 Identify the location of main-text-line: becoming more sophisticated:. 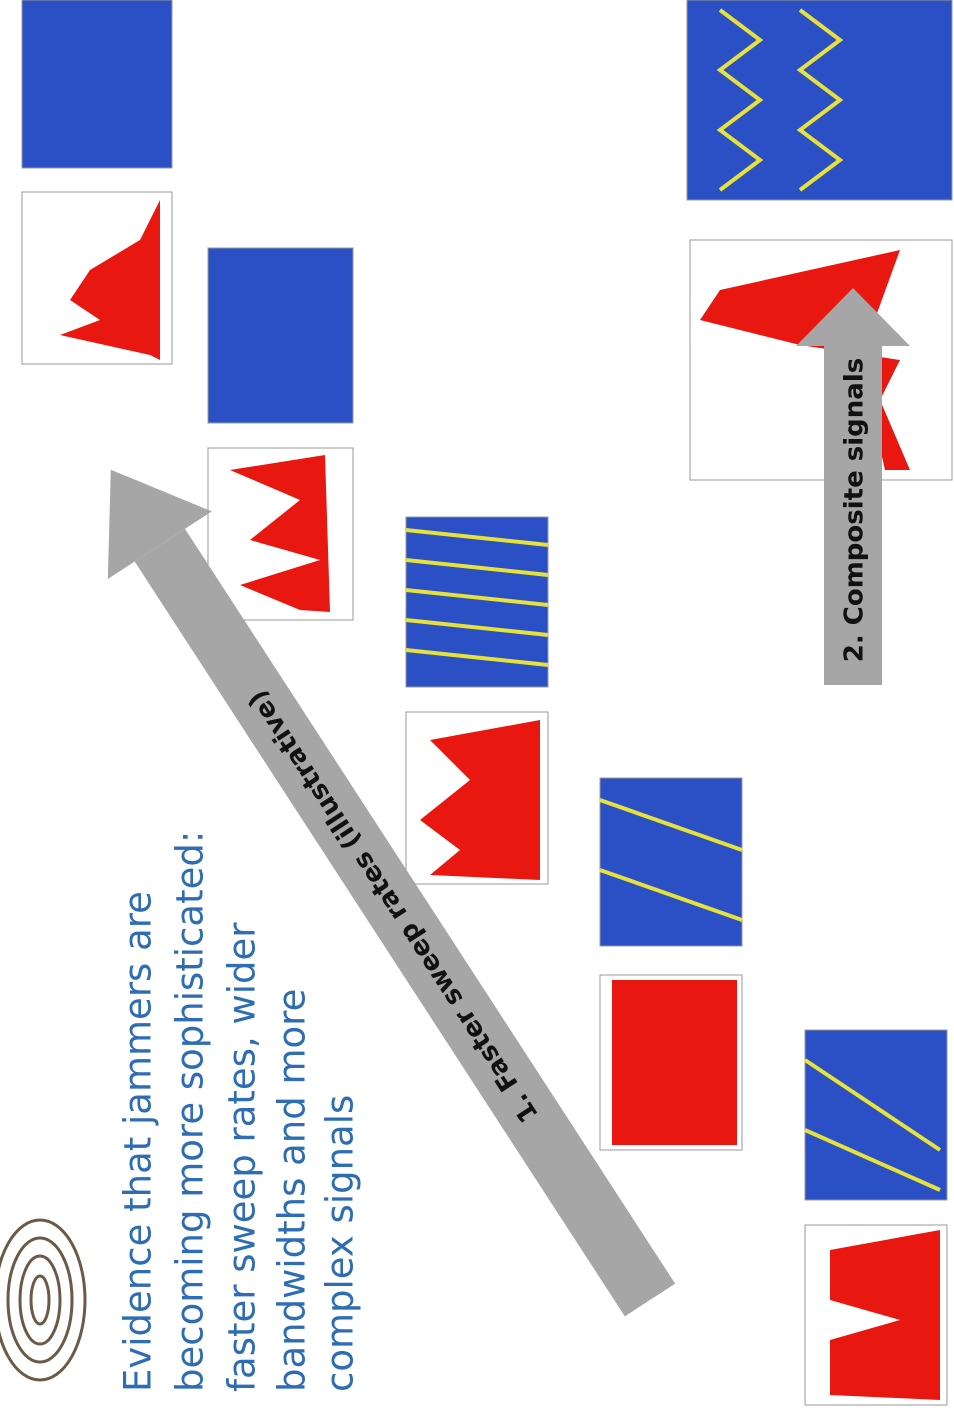
(190, 1111).